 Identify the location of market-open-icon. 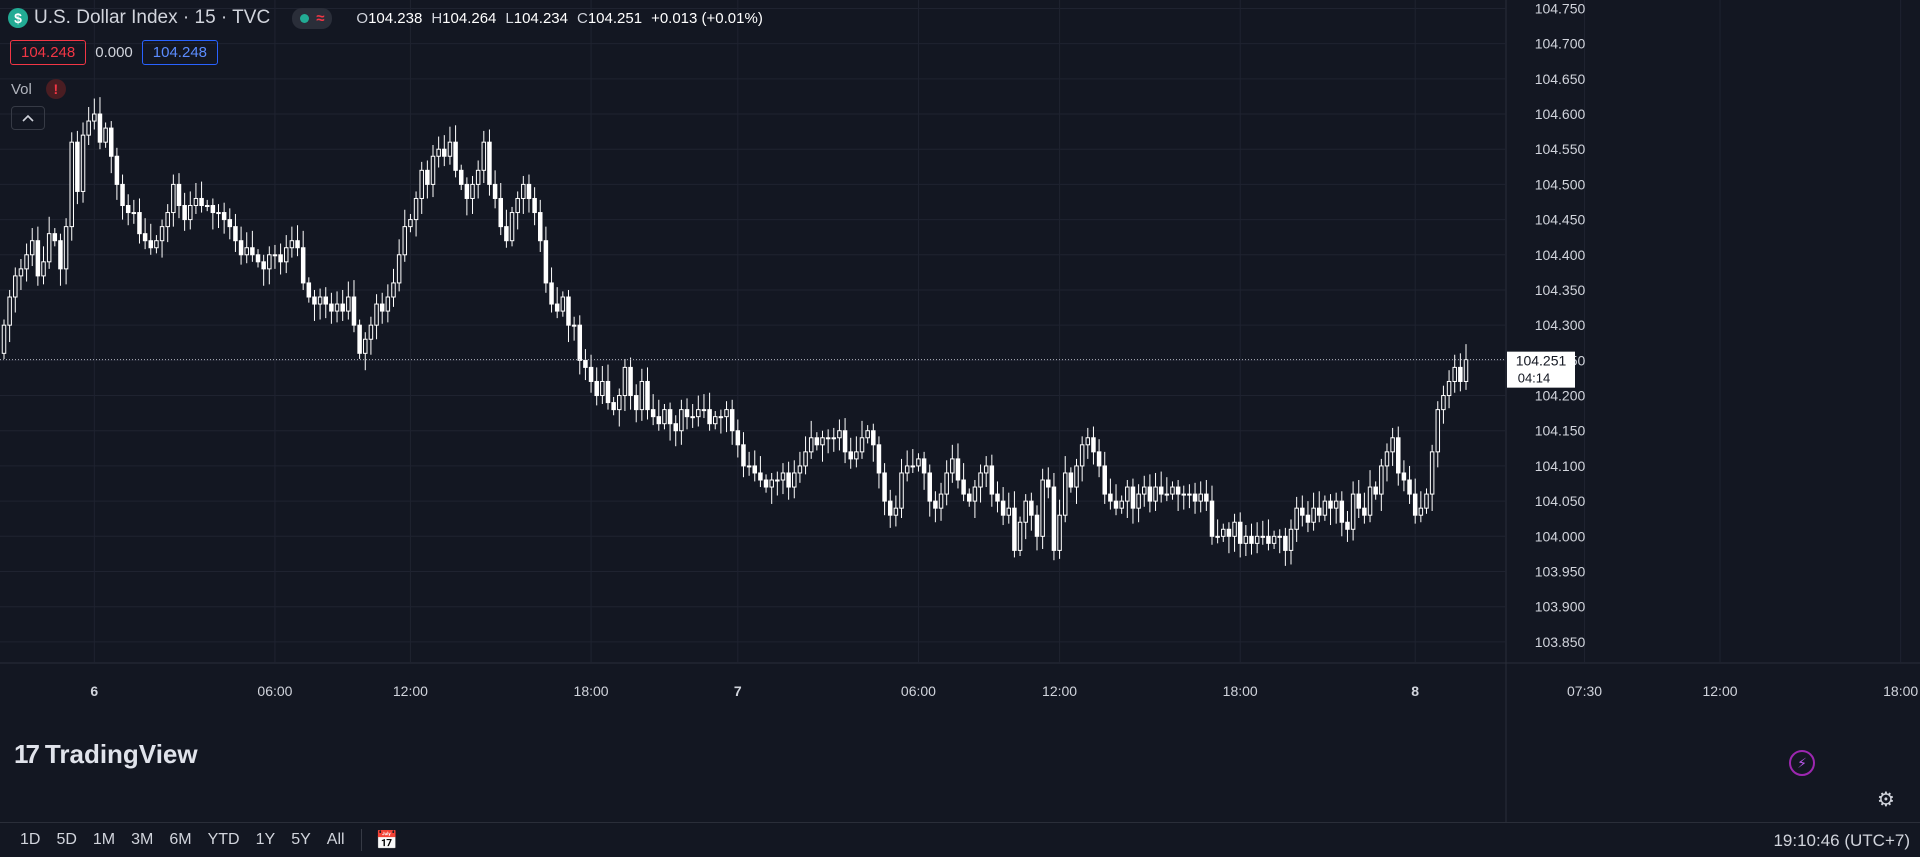
(305, 18).